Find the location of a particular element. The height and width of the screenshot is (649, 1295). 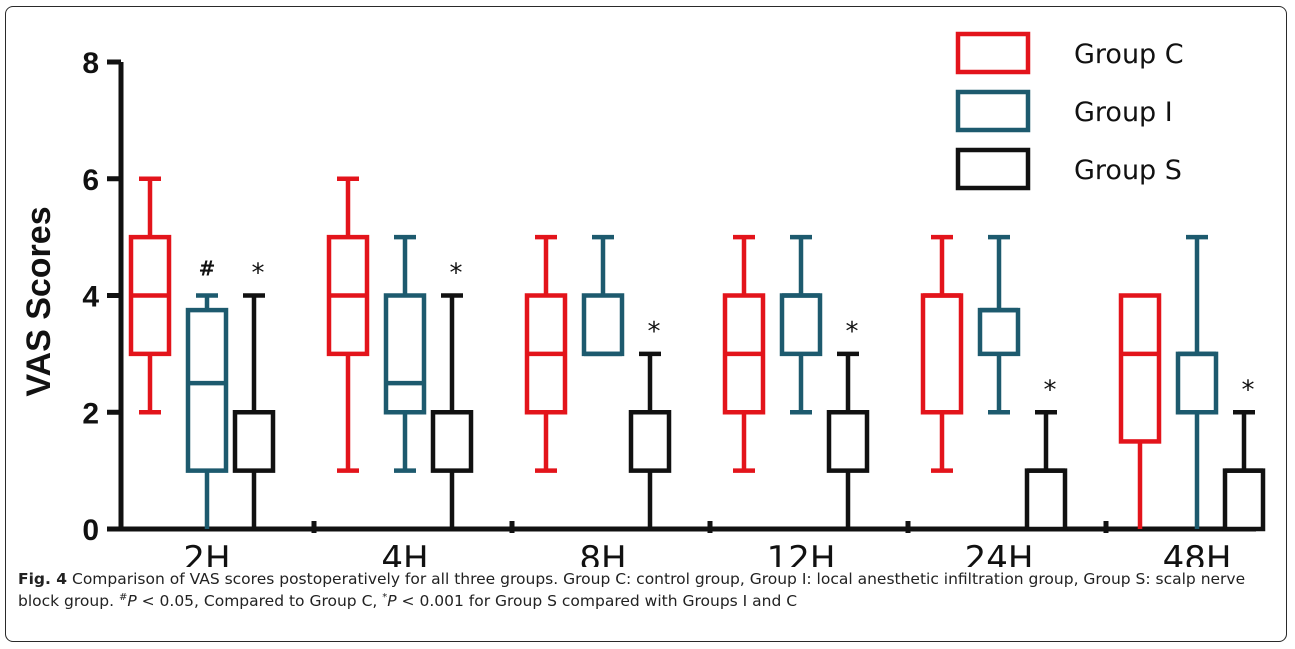

x-category-label: 24H is located at coordinates (999, 553).